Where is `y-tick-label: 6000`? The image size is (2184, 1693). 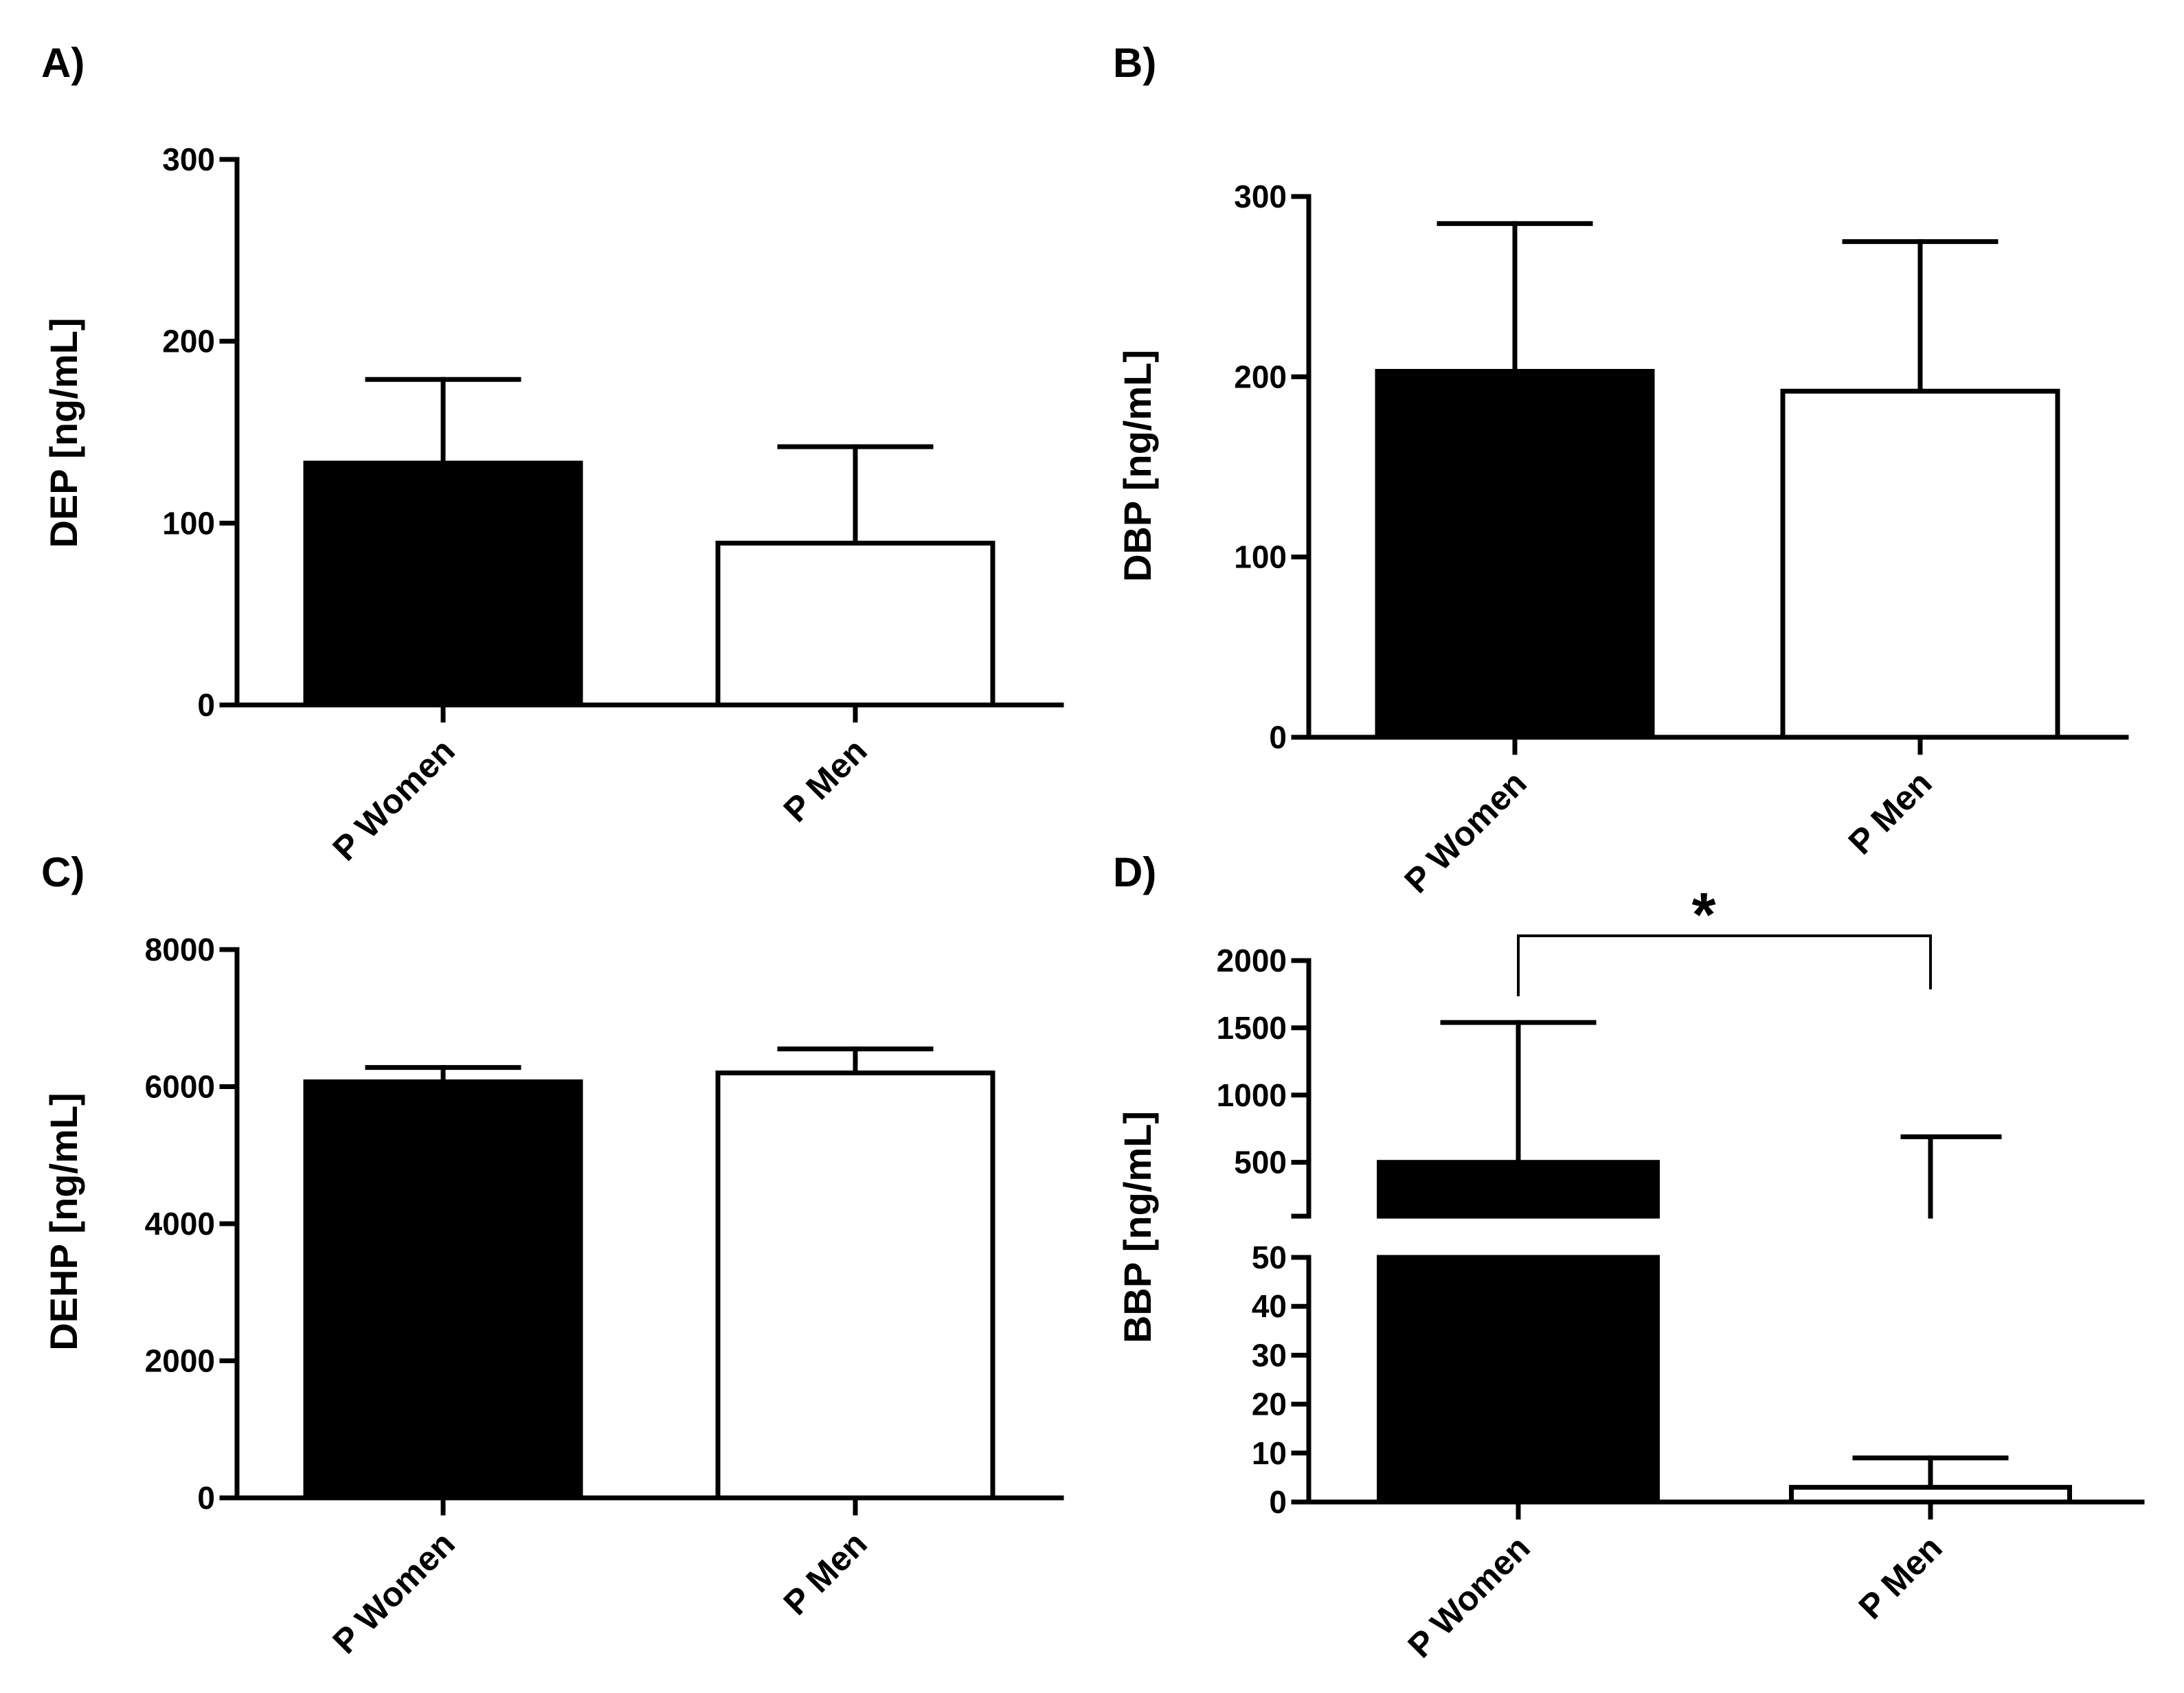
y-tick-label: 6000 is located at coordinates (180, 1087).